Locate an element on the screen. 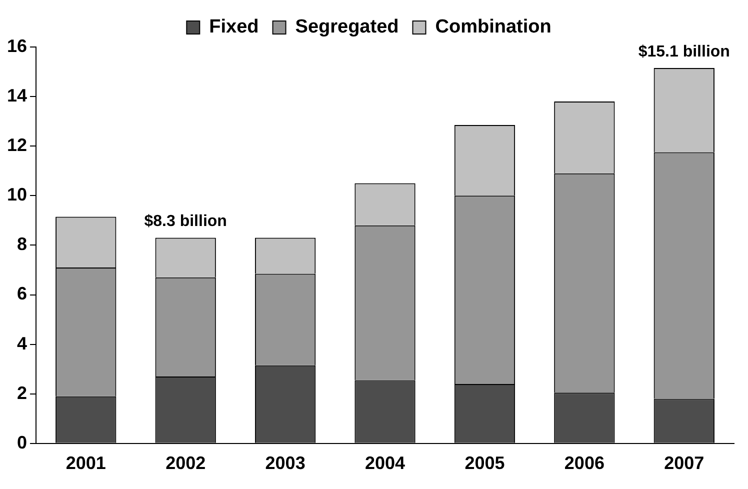 Image resolution: width=748 pixels, height=489 pixels. x-tick-label: 2007 is located at coordinates (684, 463).